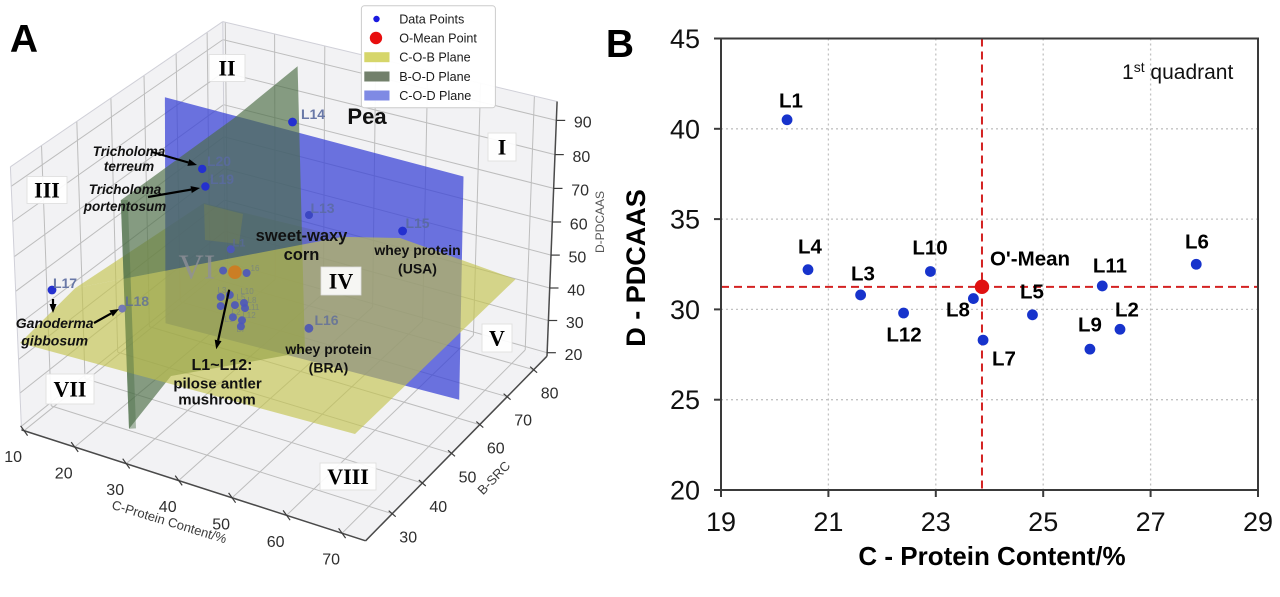  Describe the element at coordinates (620, 44) in the screenshot. I see `svg-text: B` at that location.